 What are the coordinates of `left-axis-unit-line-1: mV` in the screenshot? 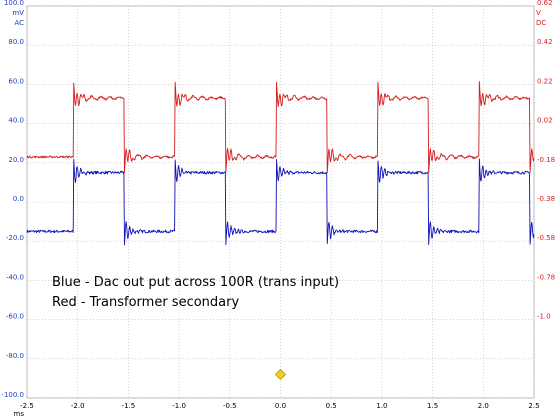 It's located at (18, 13).